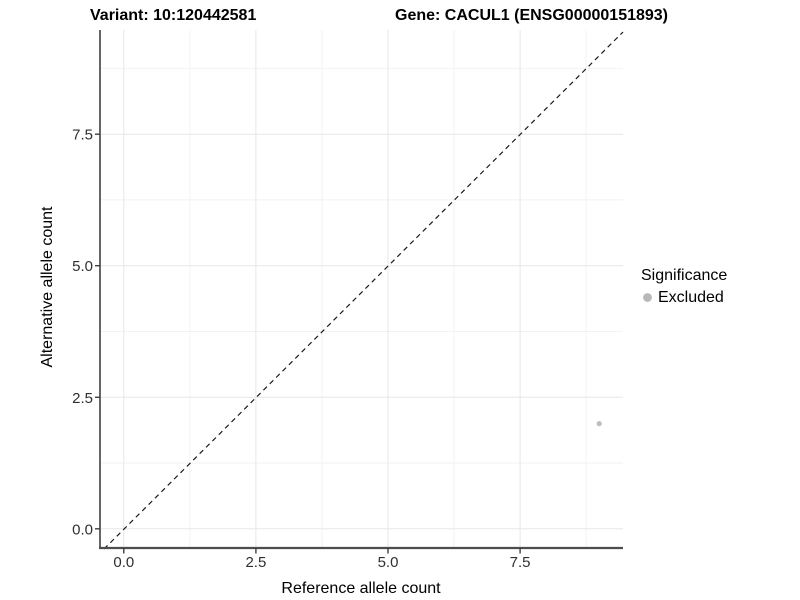  I want to click on x-tick-label: 7.5, so click(520, 562).